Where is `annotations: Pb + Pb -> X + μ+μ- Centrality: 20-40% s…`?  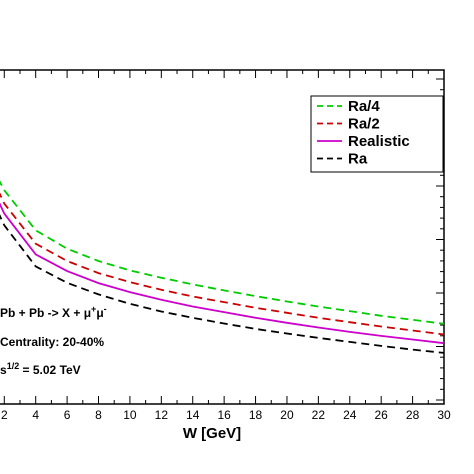
annotations: Pb + Pb -> X + μ+μ- Centrality: 20-40% s… is located at coordinates (53, 340).